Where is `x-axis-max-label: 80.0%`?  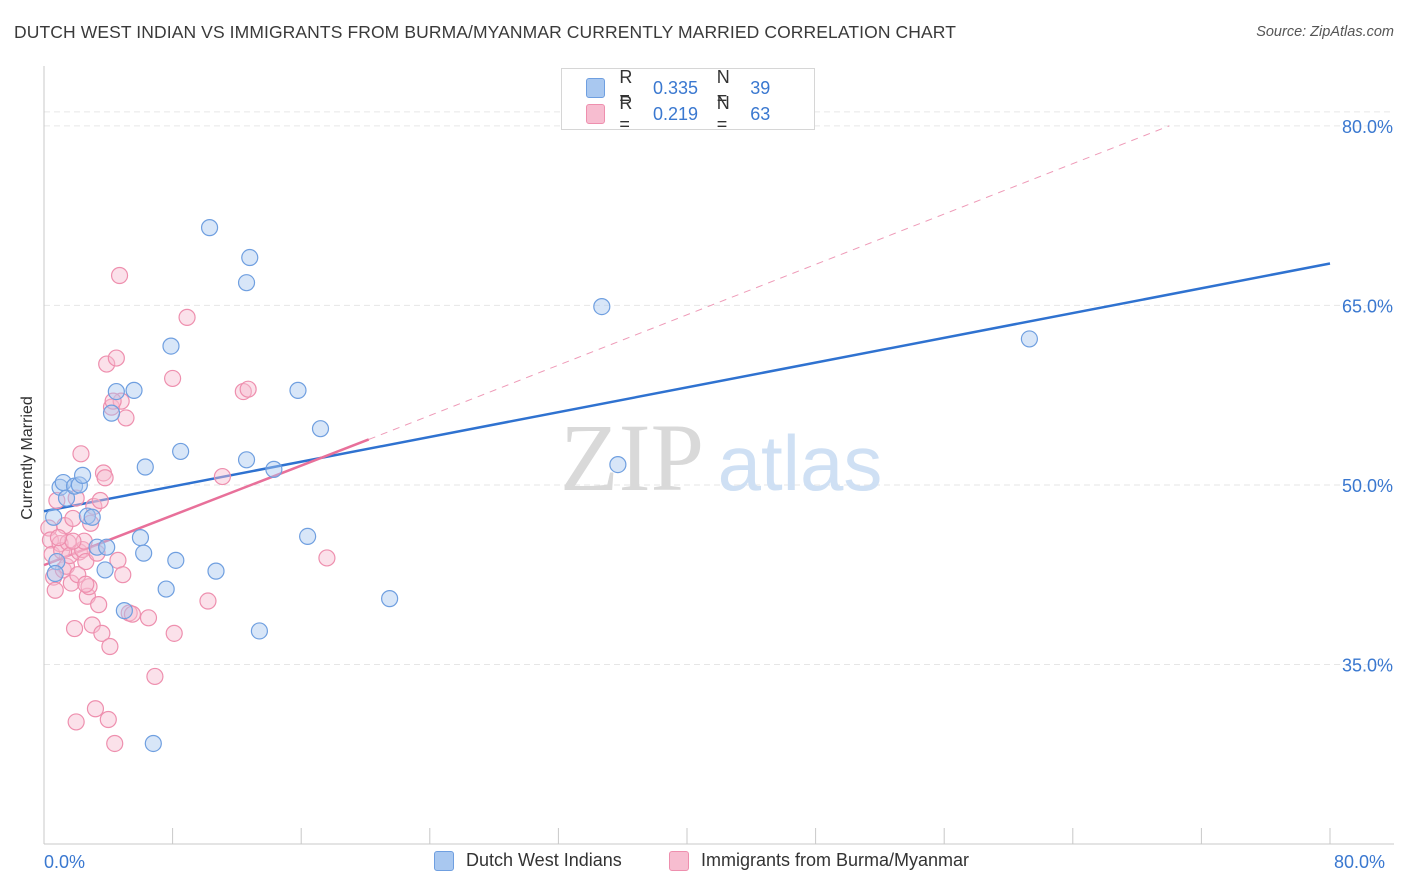
x-axis-max-label: 80.0% is located at coordinates (1360, 862).